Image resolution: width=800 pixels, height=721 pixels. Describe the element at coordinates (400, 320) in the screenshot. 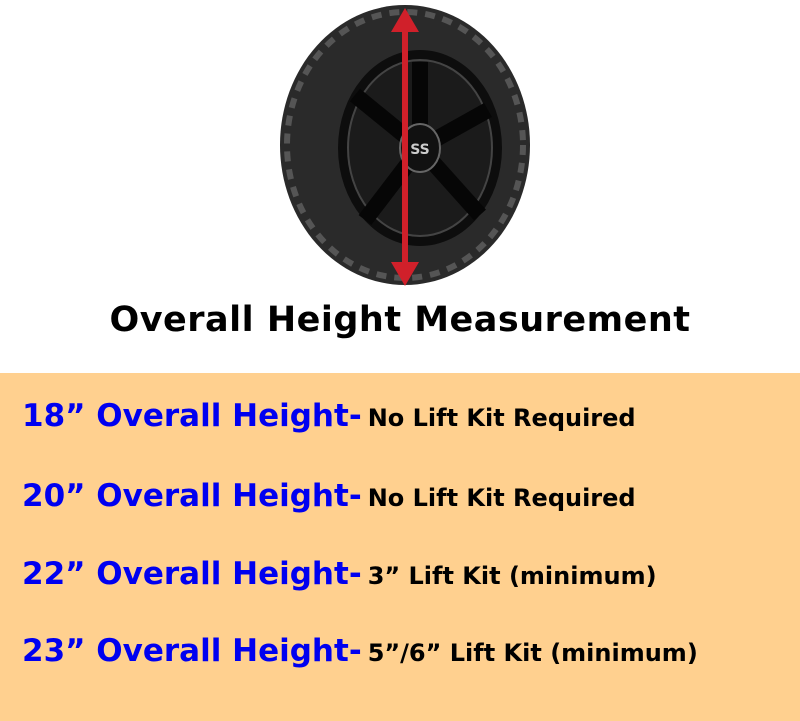

I see `page-title: Overall Height Measurement` at that location.